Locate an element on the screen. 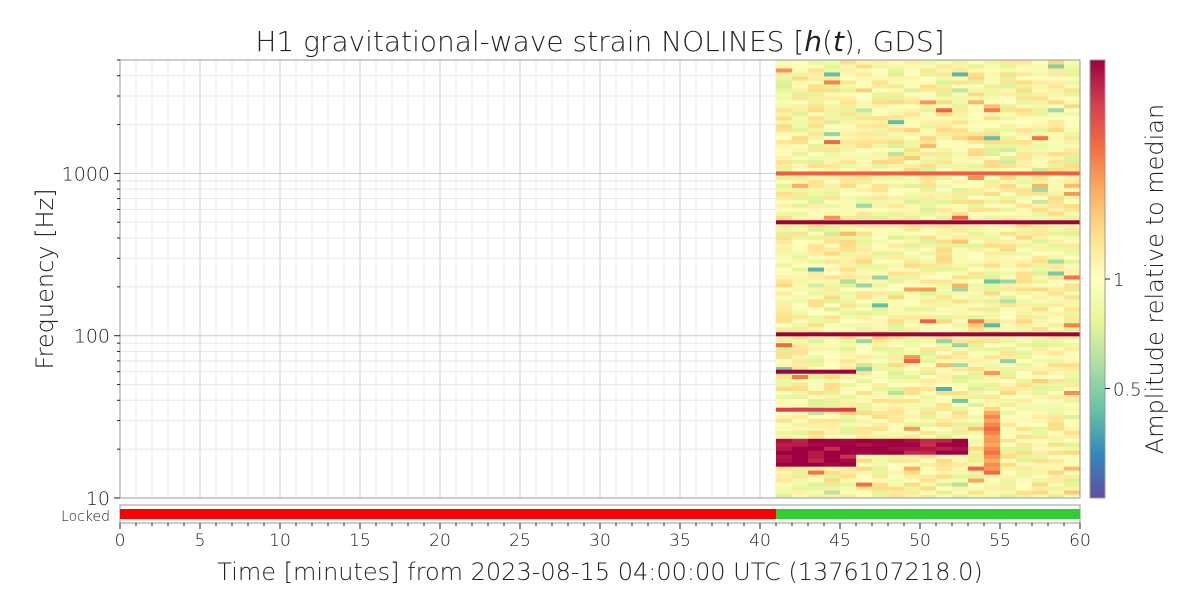  x-tick-label: 5 is located at coordinates (200, 541).